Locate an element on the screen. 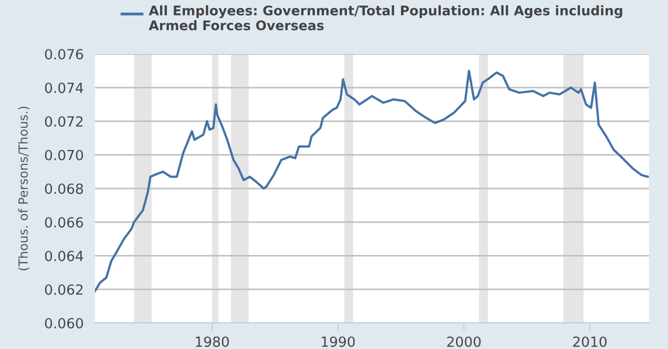 This screenshot has height=349, width=668. y-tick-label: 0.074 is located at coordinates (64, 88).